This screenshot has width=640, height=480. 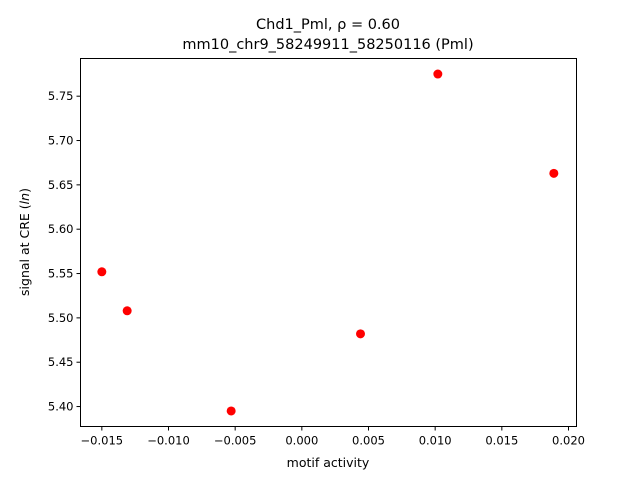 What do you see at coordinates (61, 318) in the screenshot?
I see `y-tick-label: 5.50` at bounding box center [61, 318].